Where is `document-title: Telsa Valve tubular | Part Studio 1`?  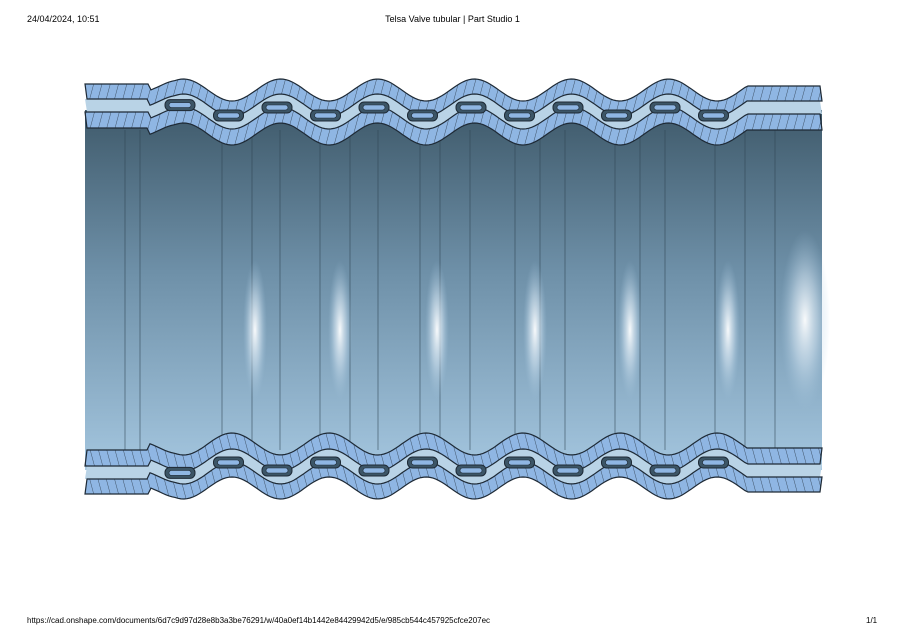
document-title: Telsa Valve tubular | Part Studio 1 is located at coordinates (452, 19).